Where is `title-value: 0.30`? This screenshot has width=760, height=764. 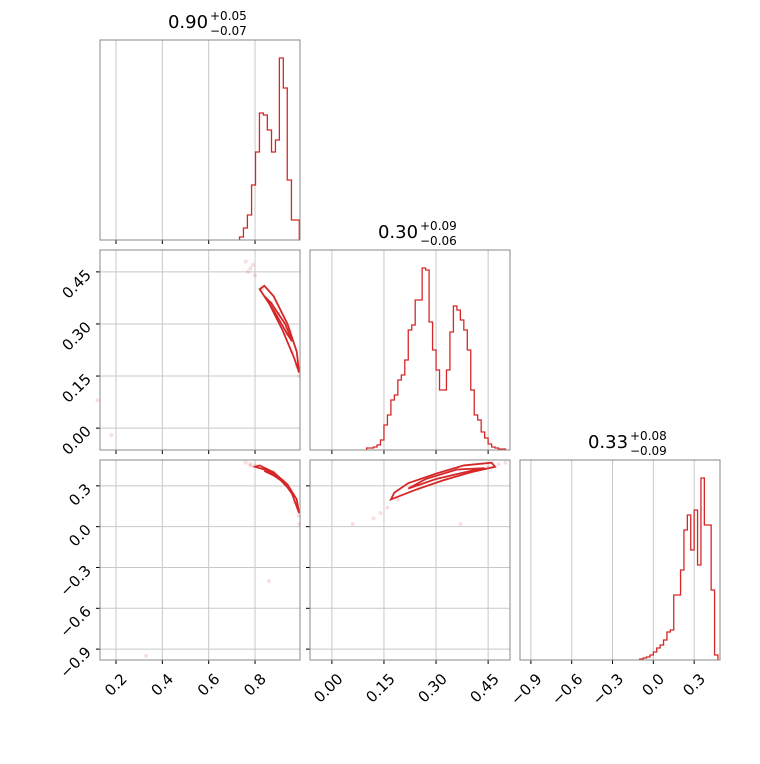 title-value: 0.30 is located at coordinates (398, 232).